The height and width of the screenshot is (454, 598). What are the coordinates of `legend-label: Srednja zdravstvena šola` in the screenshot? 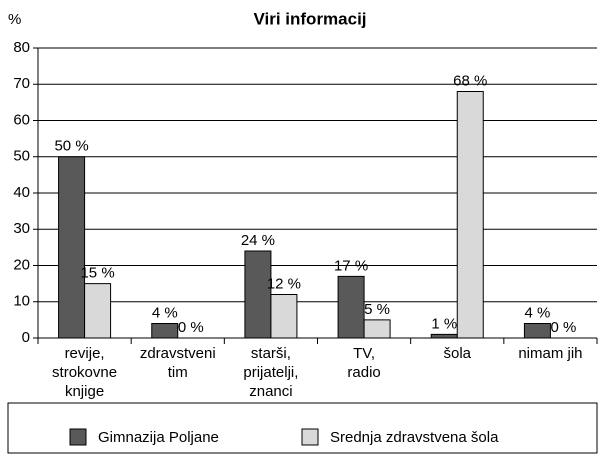 It's located at (414, 437).